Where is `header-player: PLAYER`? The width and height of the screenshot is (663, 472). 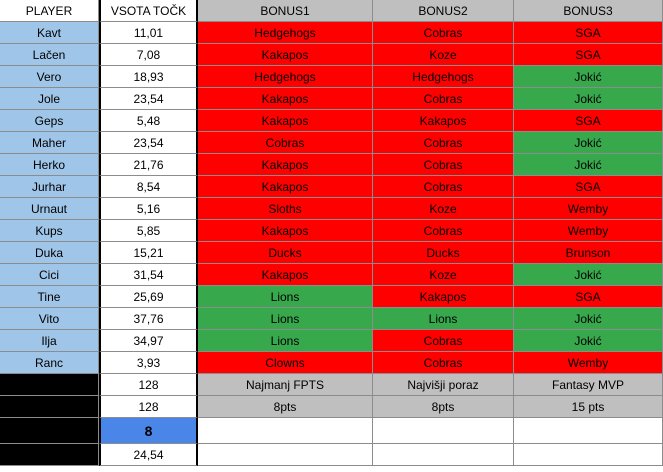
header-player: PLAYER is located at coordinates (49, 11).